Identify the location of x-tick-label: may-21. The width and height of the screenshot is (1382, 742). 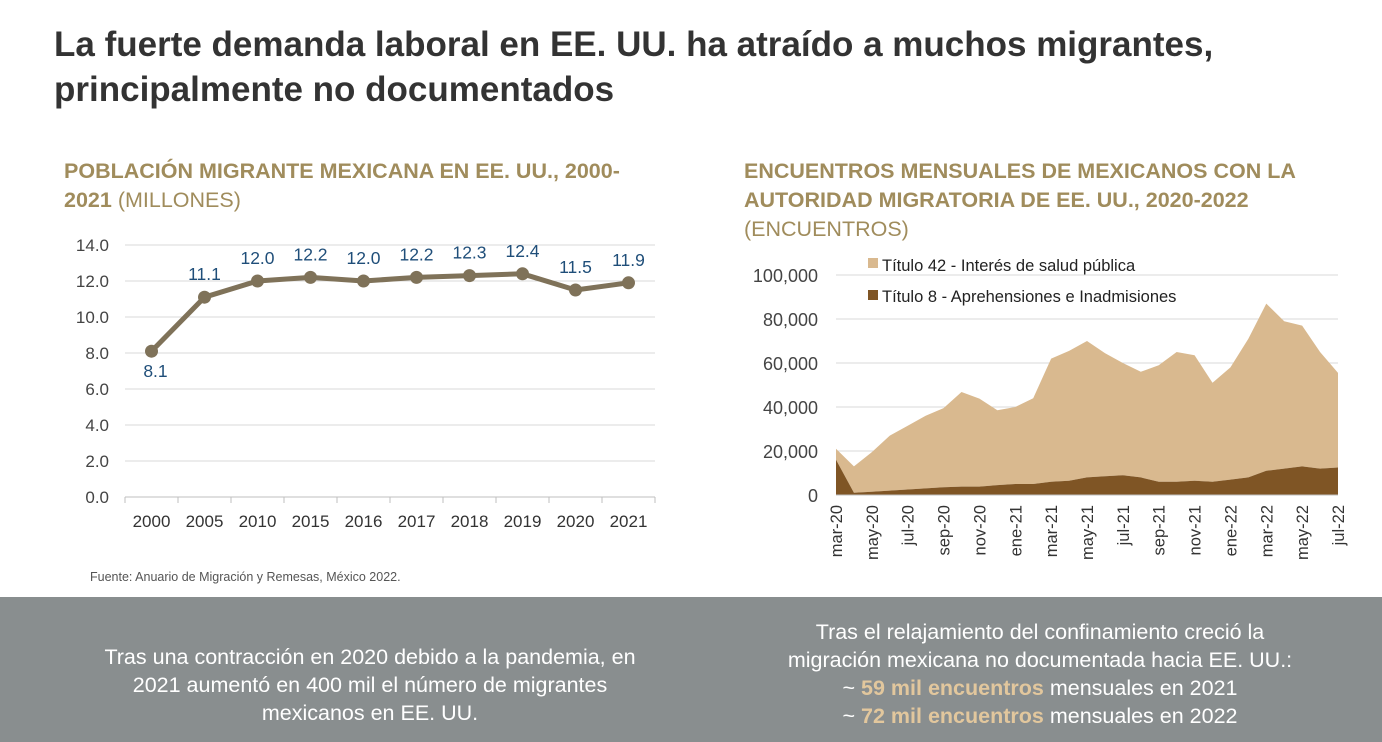
(1088, 532).